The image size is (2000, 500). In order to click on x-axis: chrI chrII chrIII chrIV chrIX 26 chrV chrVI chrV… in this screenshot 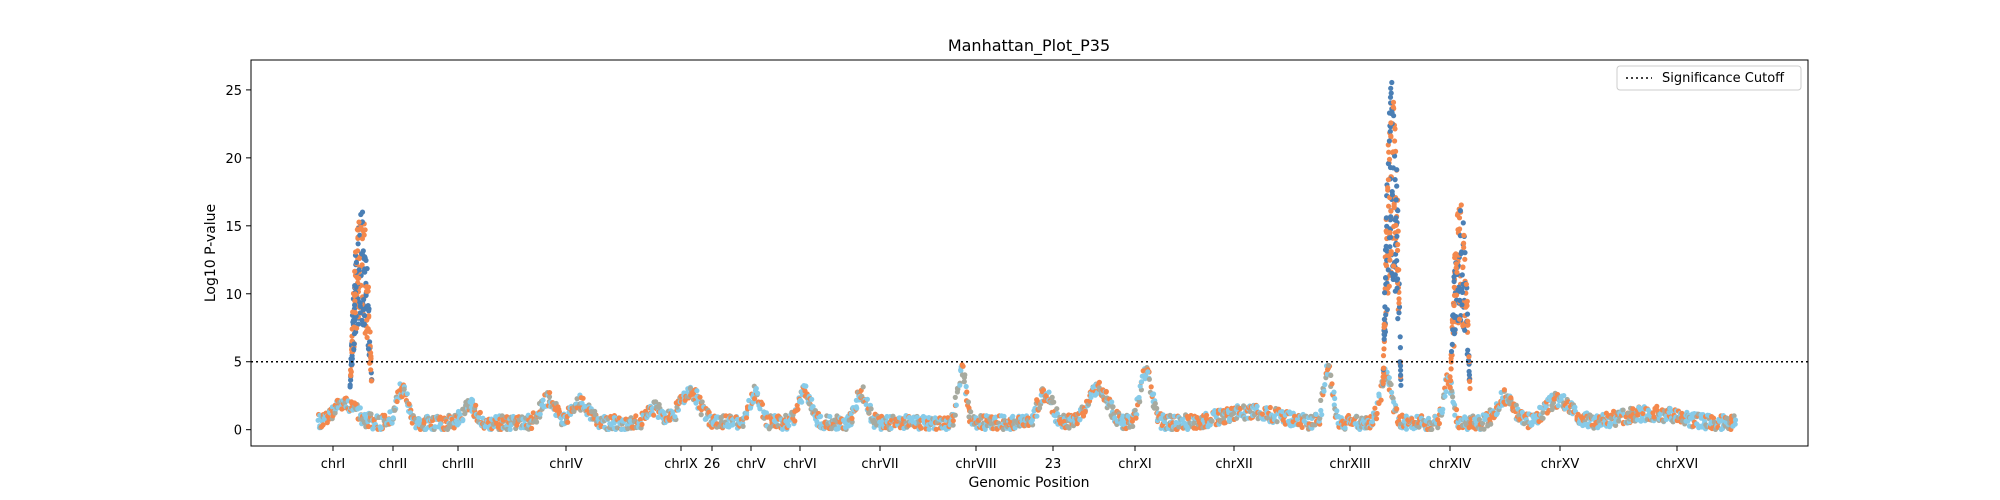, I will do `click(1009, 459)`.